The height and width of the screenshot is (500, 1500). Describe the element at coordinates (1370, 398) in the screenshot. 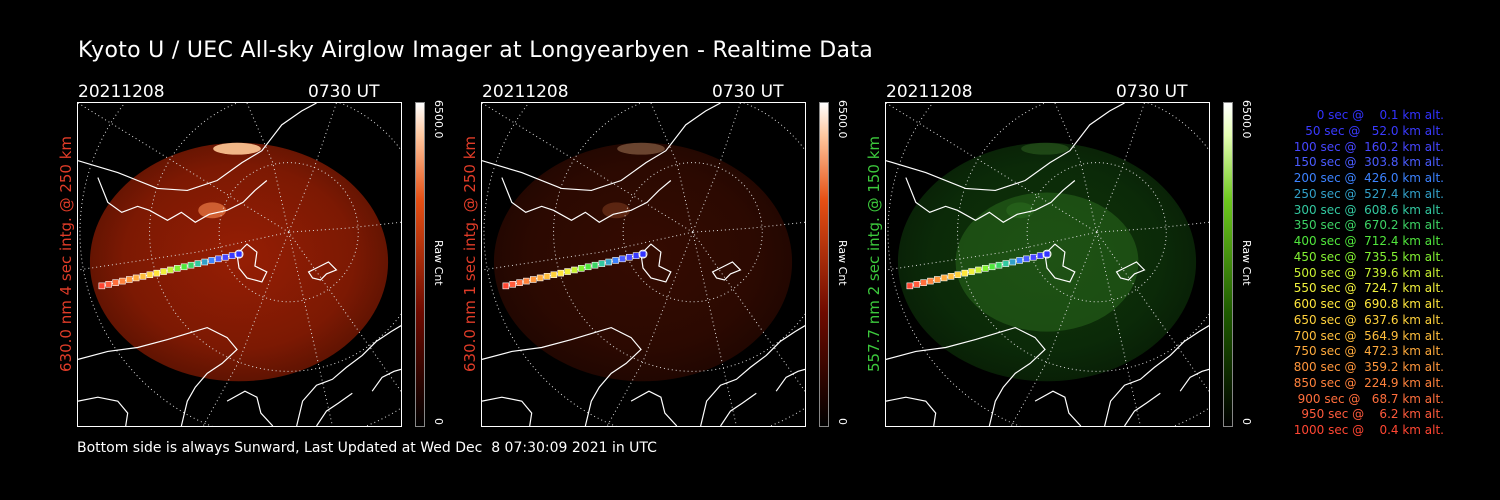

I see `legend-entry: 900 sec @ 68.7 km alt.` at that location.